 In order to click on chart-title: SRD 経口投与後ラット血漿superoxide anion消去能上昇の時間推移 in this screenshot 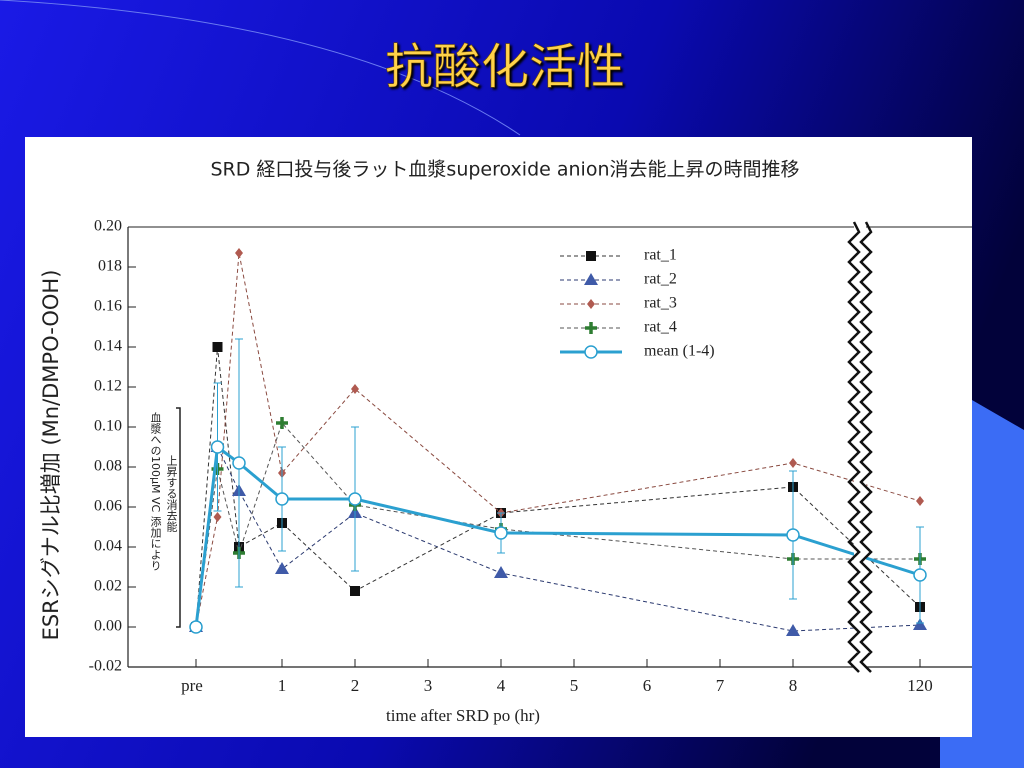, I will do `click(504, 170)`.